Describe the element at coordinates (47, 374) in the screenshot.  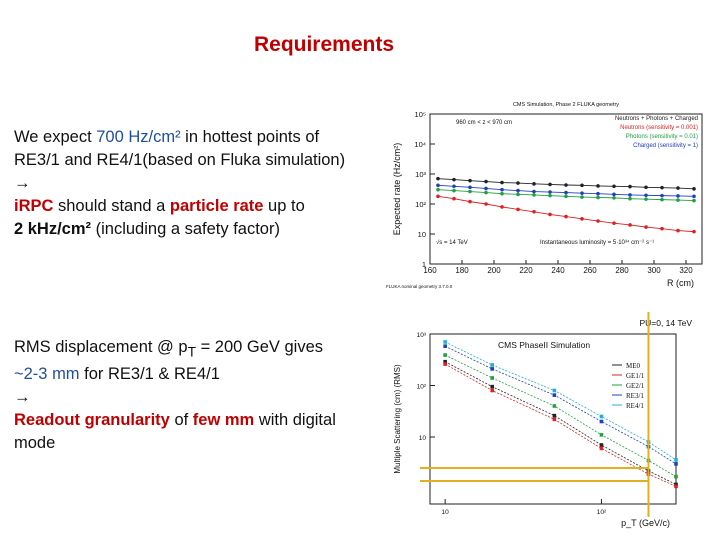
I see `displacement-value: ~2-3 mm` at that location.